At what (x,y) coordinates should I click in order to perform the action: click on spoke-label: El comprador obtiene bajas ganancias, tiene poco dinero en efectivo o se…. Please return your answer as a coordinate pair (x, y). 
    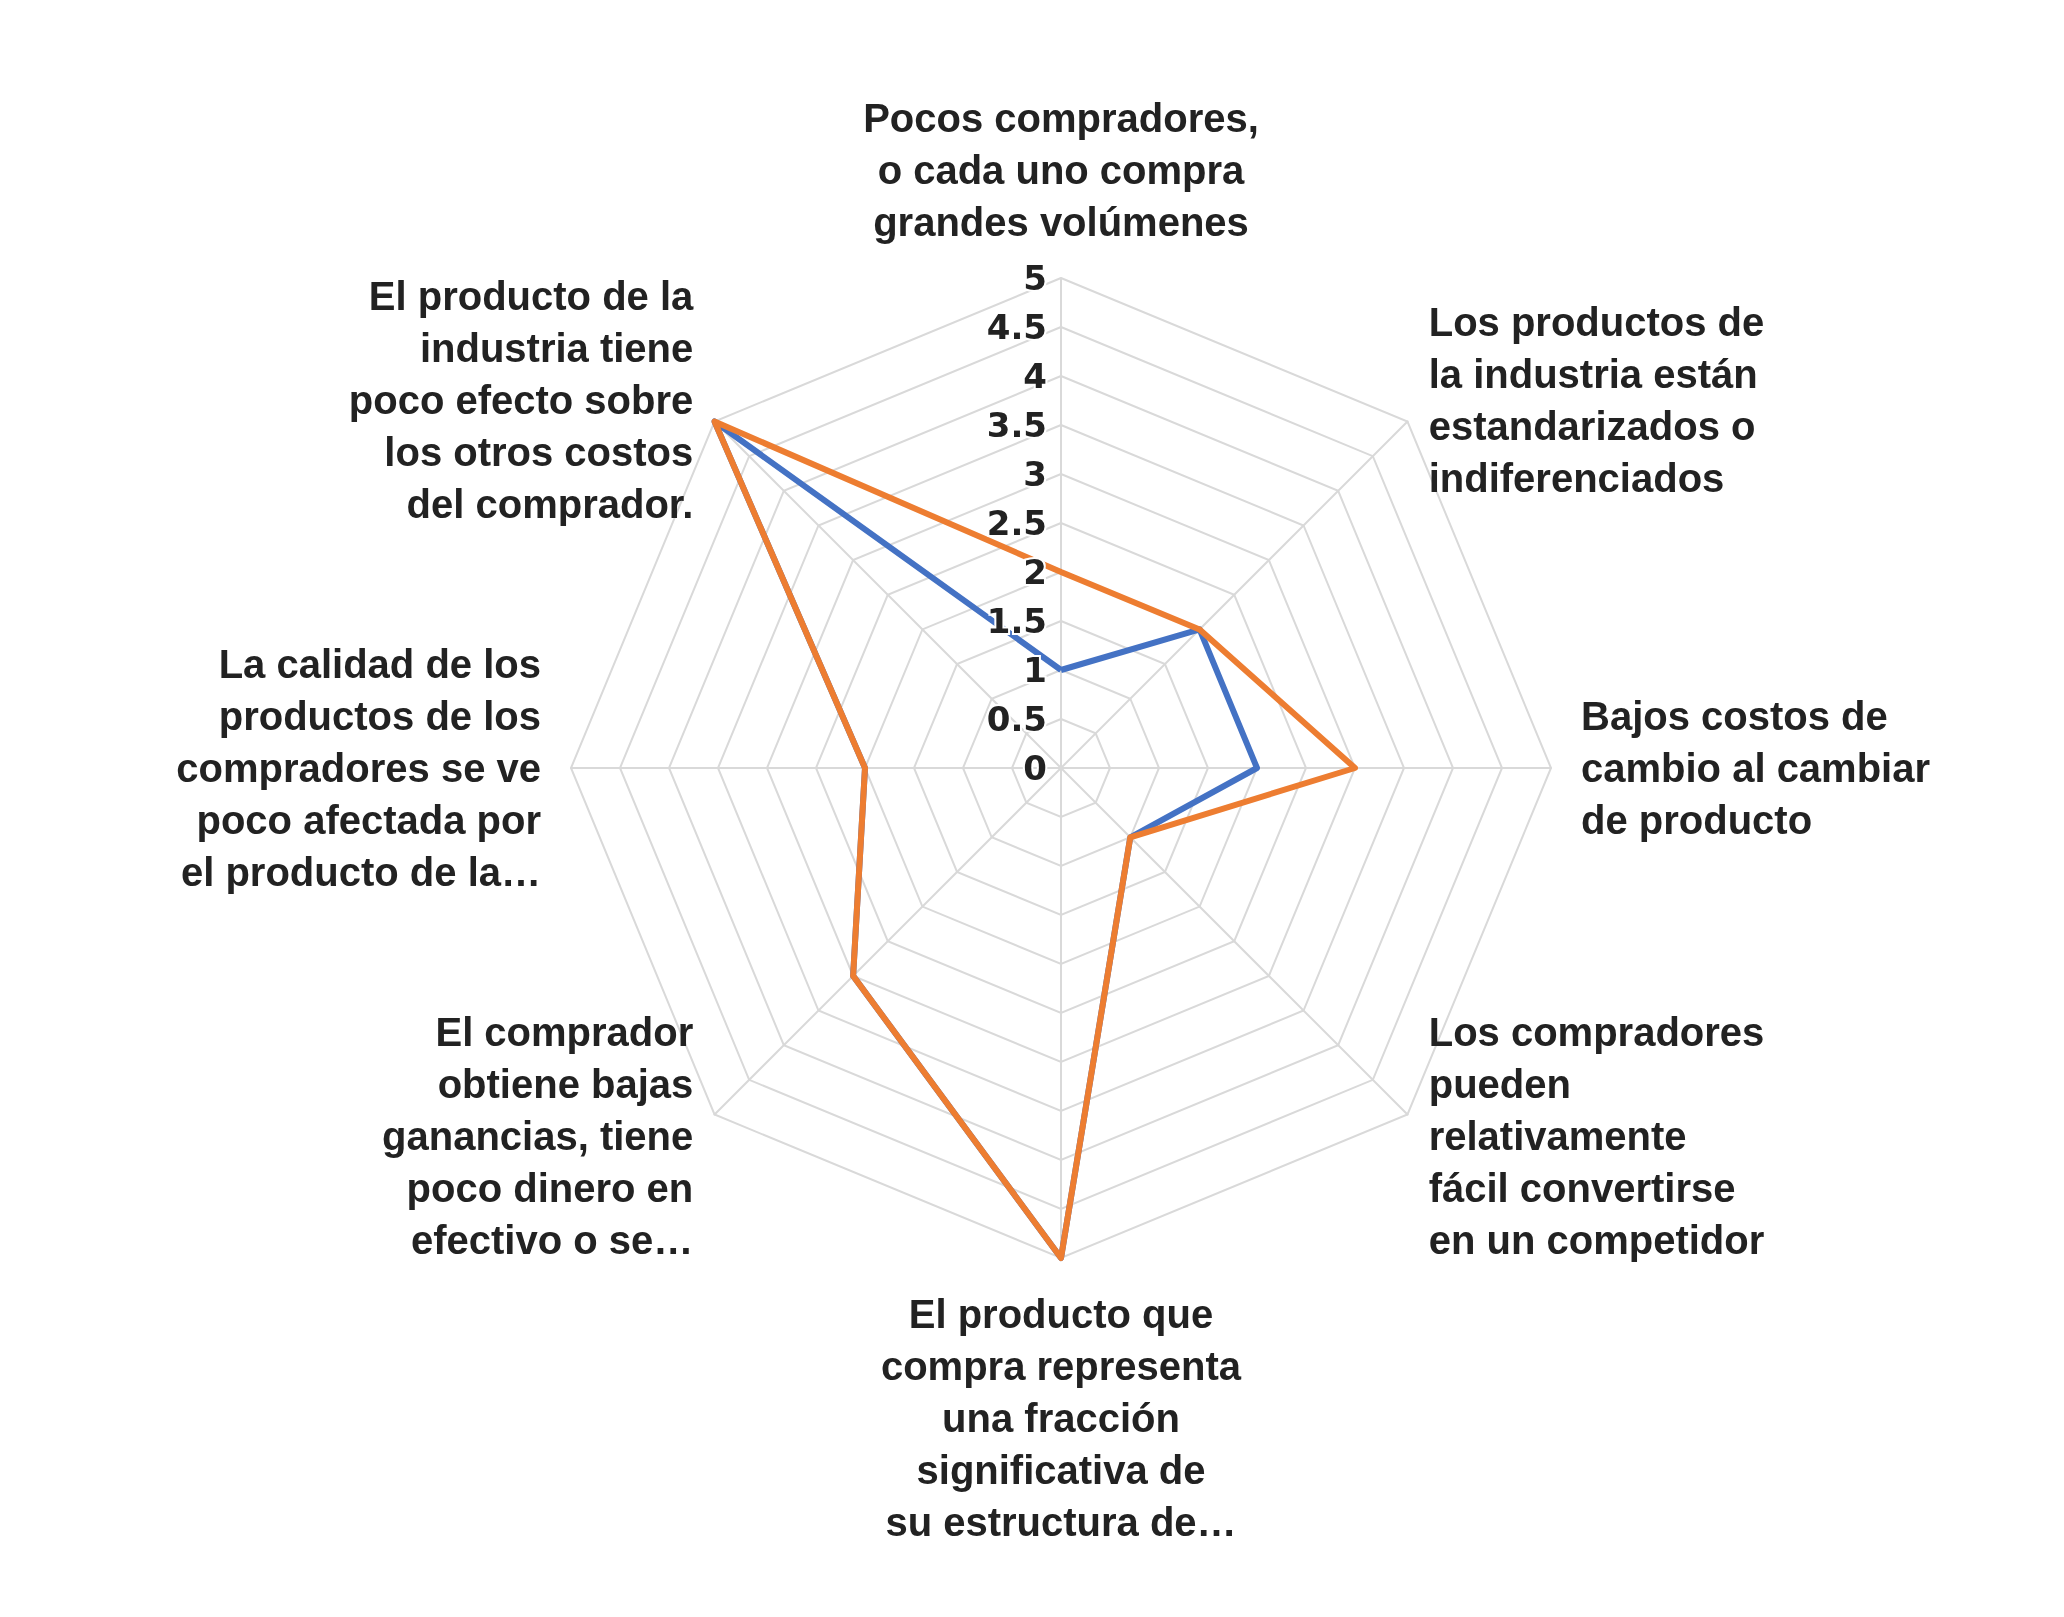
    Looking at the image, I should click on (538, 1135).